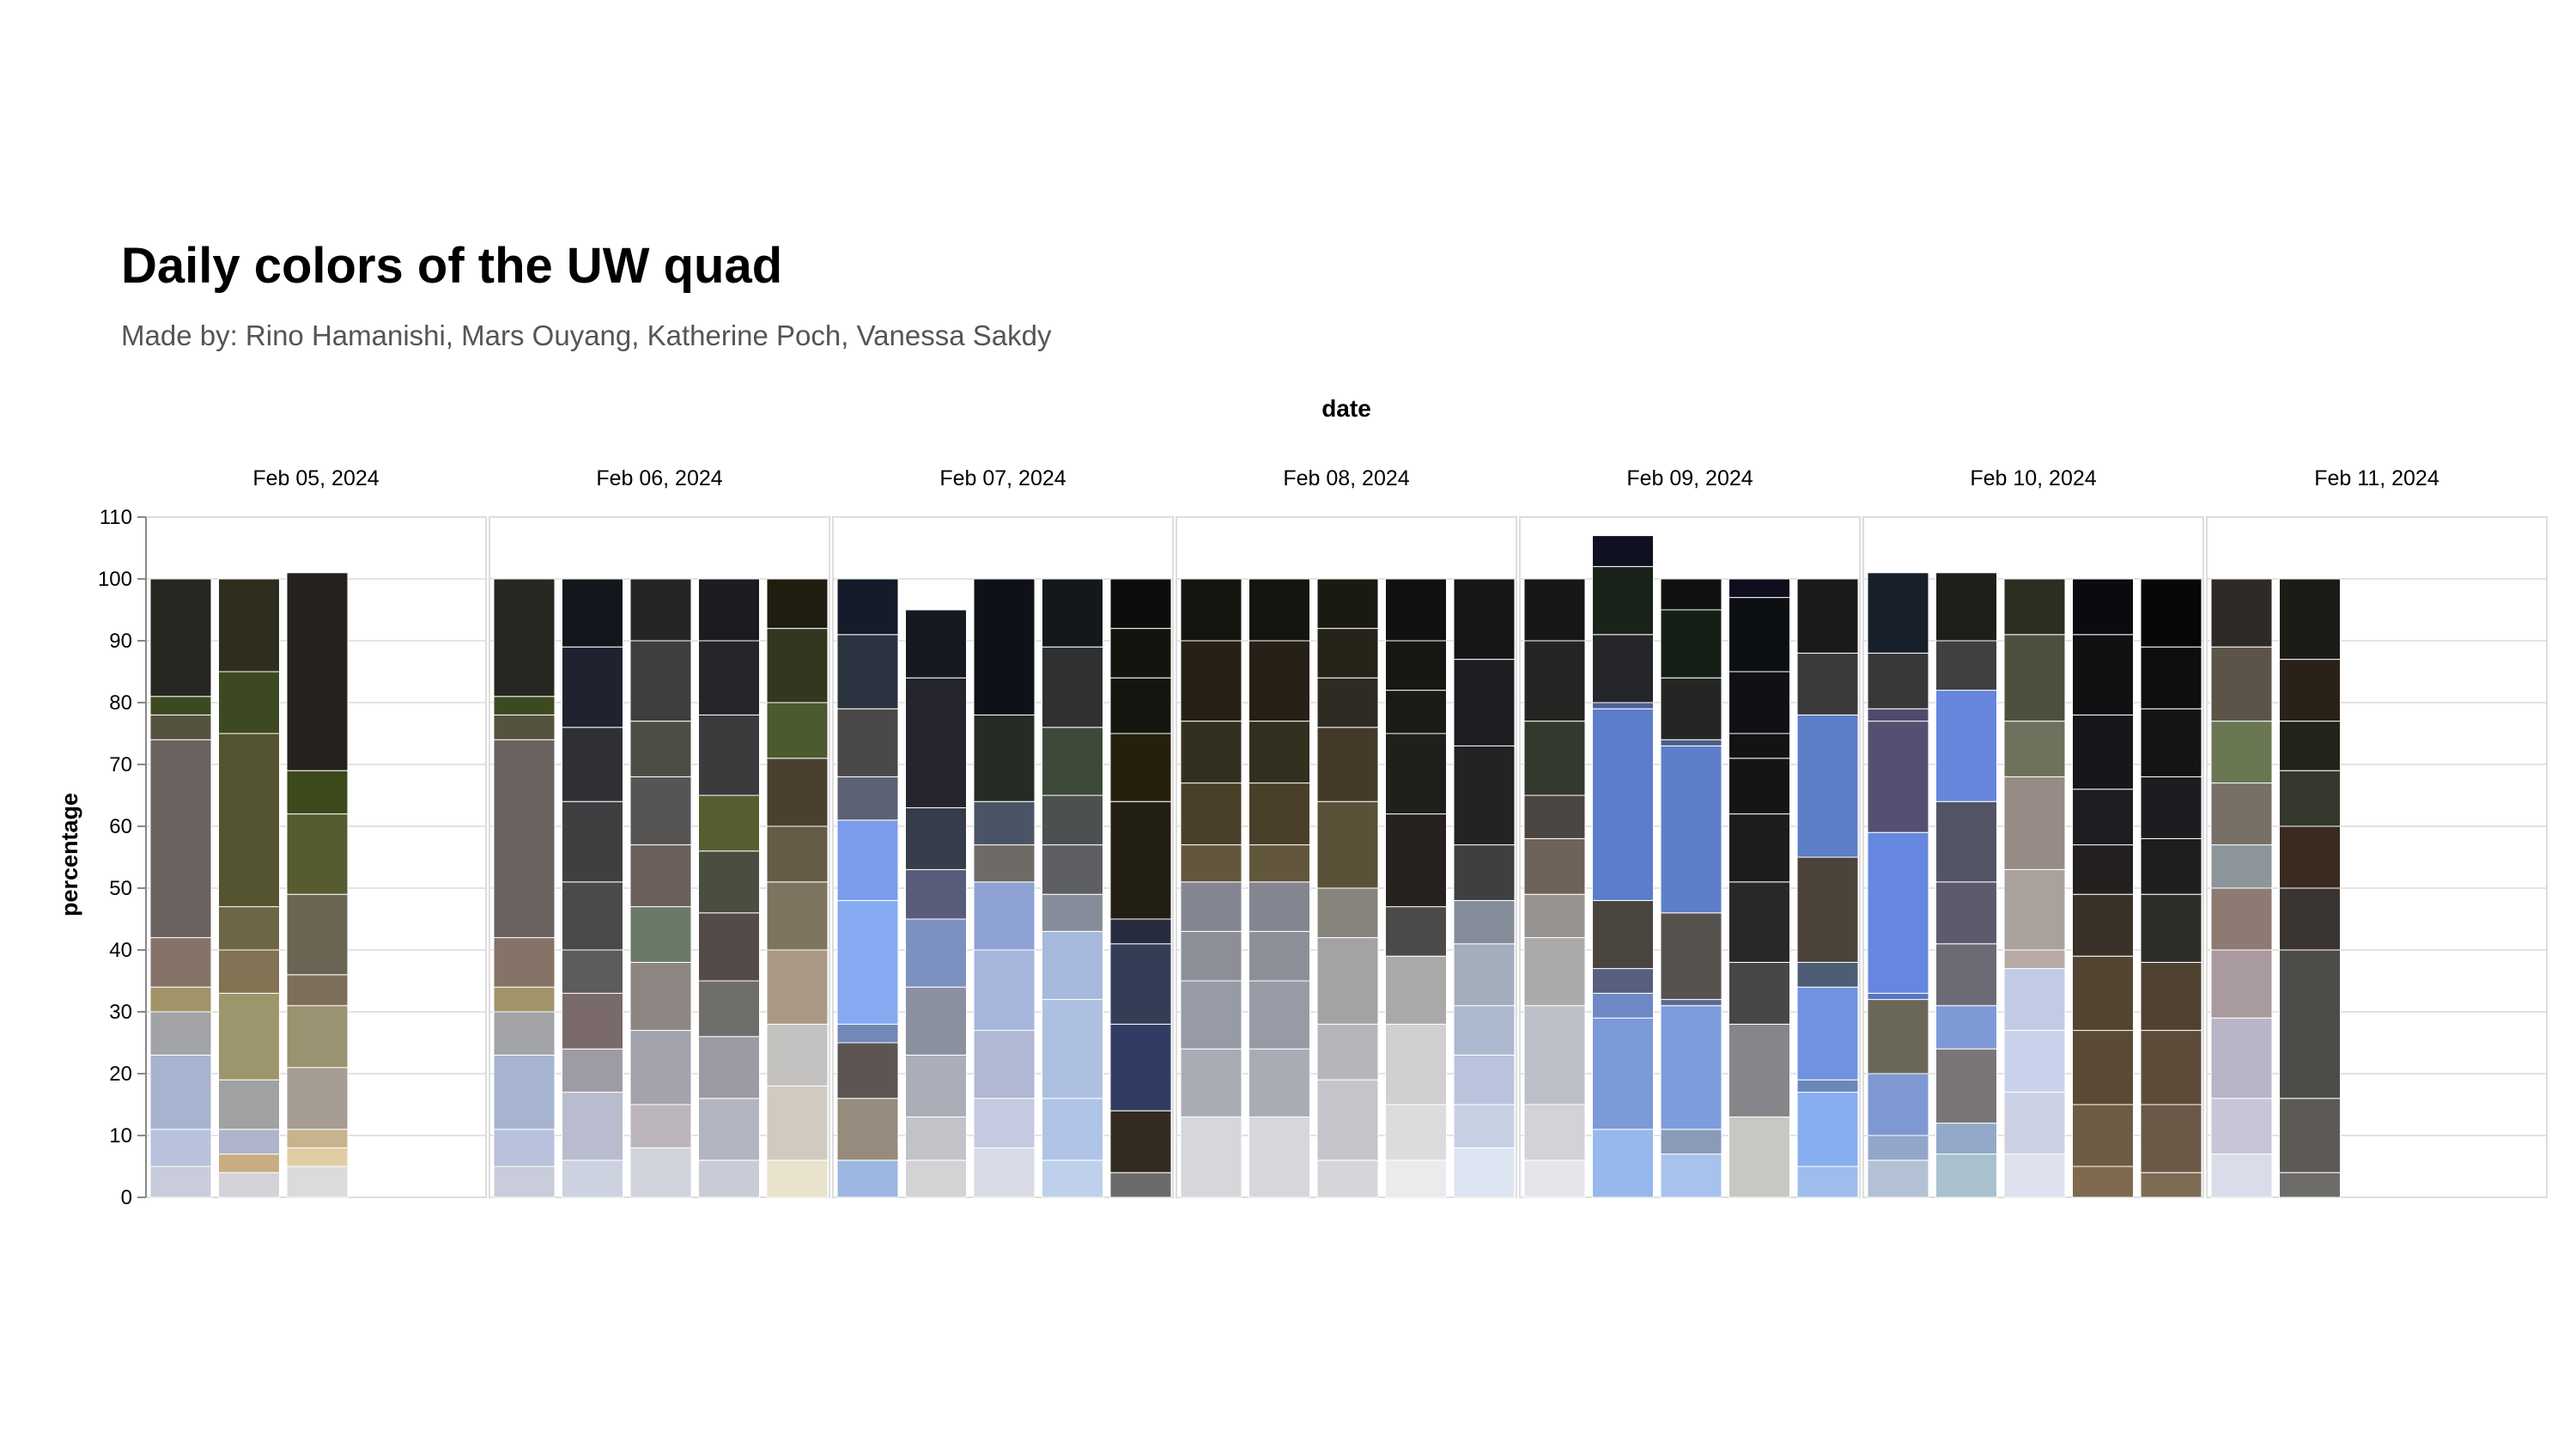 The width and height of the screenshot is (2576, 1449). Describe the element at coordinates (1689, 478) in the screenshot. I see `facet-header: Feb 09, 2024` at that location.